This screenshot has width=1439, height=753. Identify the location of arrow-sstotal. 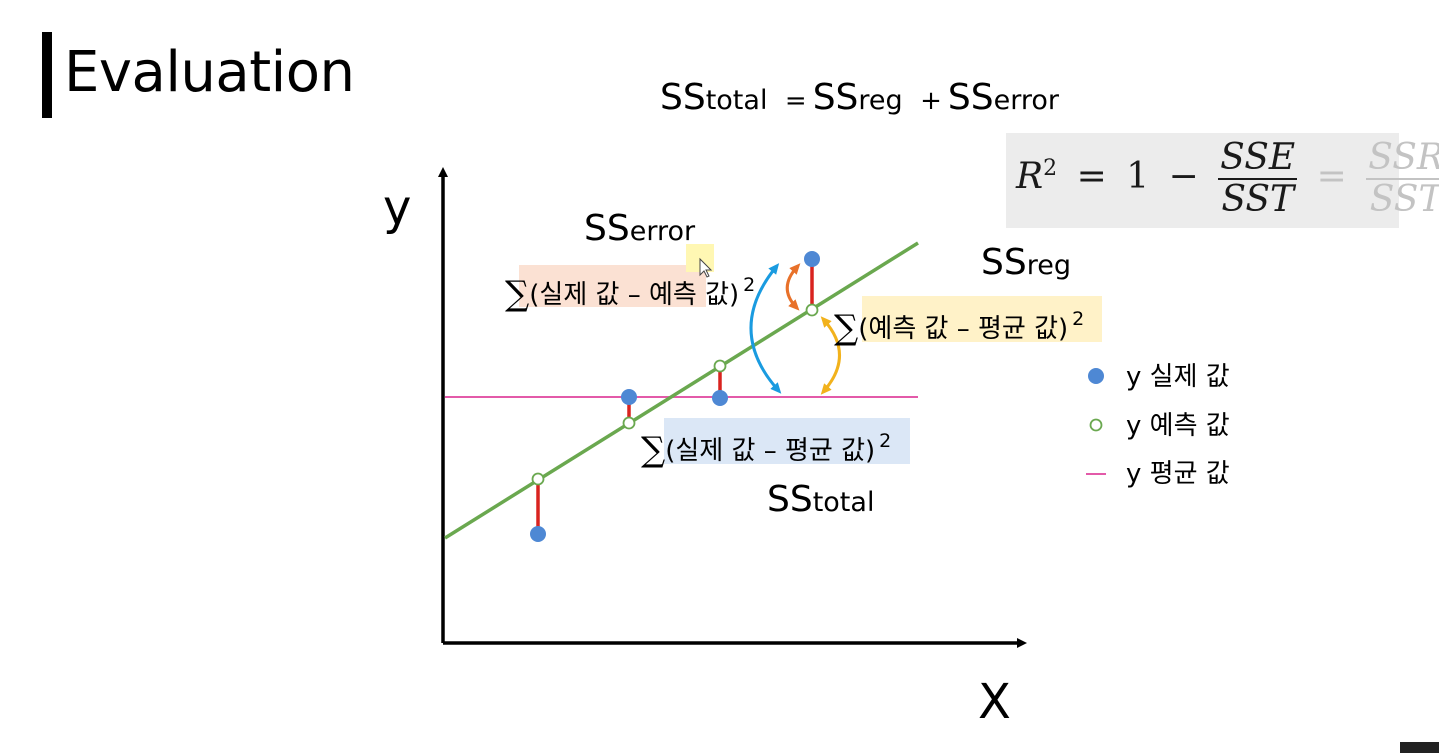
(765, 328).